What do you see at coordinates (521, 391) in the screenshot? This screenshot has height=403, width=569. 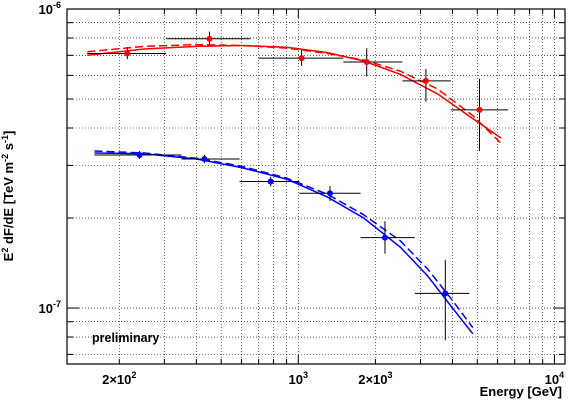 I see `x-axis-label: Energy [GeV]` at bounding box center [521, 391].